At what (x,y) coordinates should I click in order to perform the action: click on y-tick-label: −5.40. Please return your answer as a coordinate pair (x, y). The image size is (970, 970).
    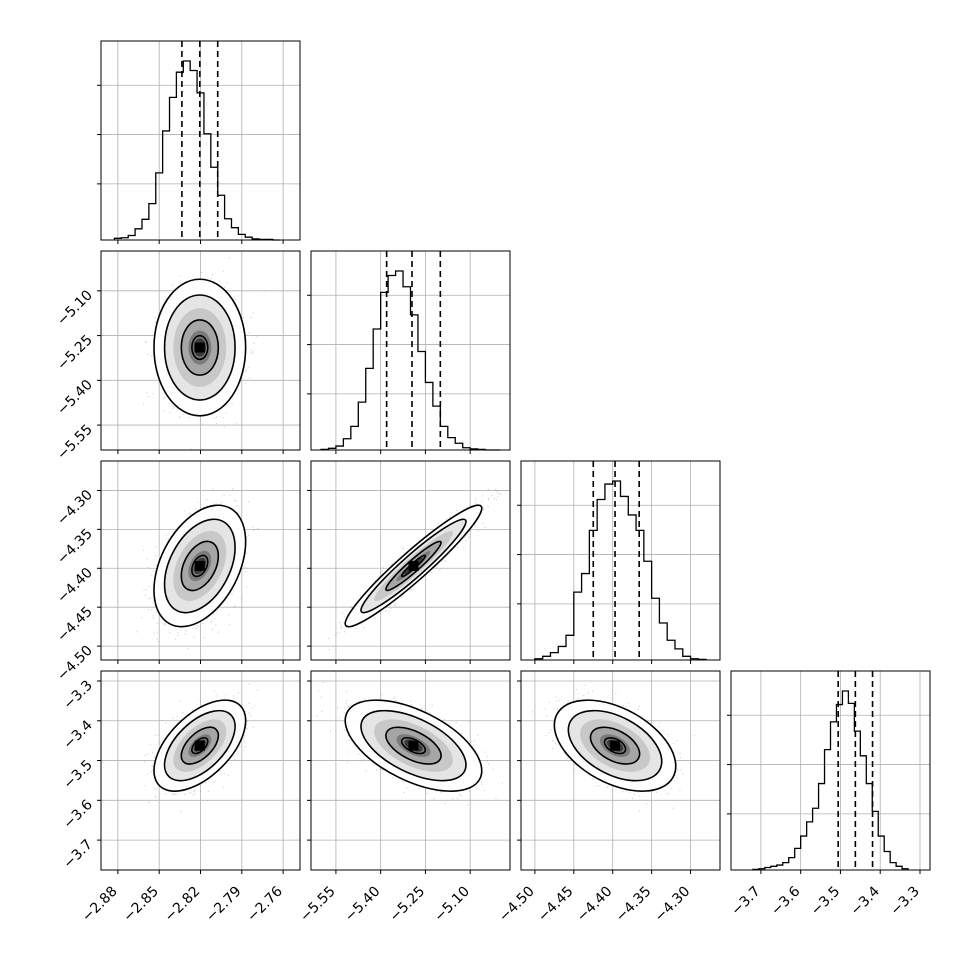
    Looking at the image, I should click on (75, 398).